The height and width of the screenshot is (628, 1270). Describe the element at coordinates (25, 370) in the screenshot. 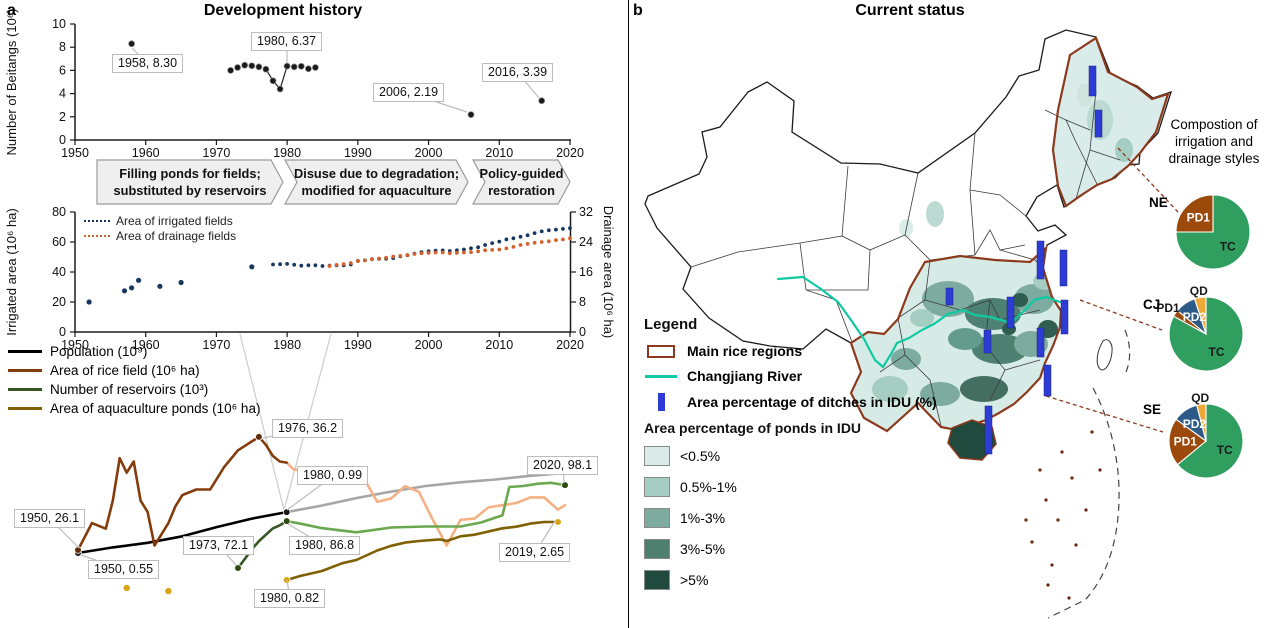

I see `legend-line-swatch` at that location.